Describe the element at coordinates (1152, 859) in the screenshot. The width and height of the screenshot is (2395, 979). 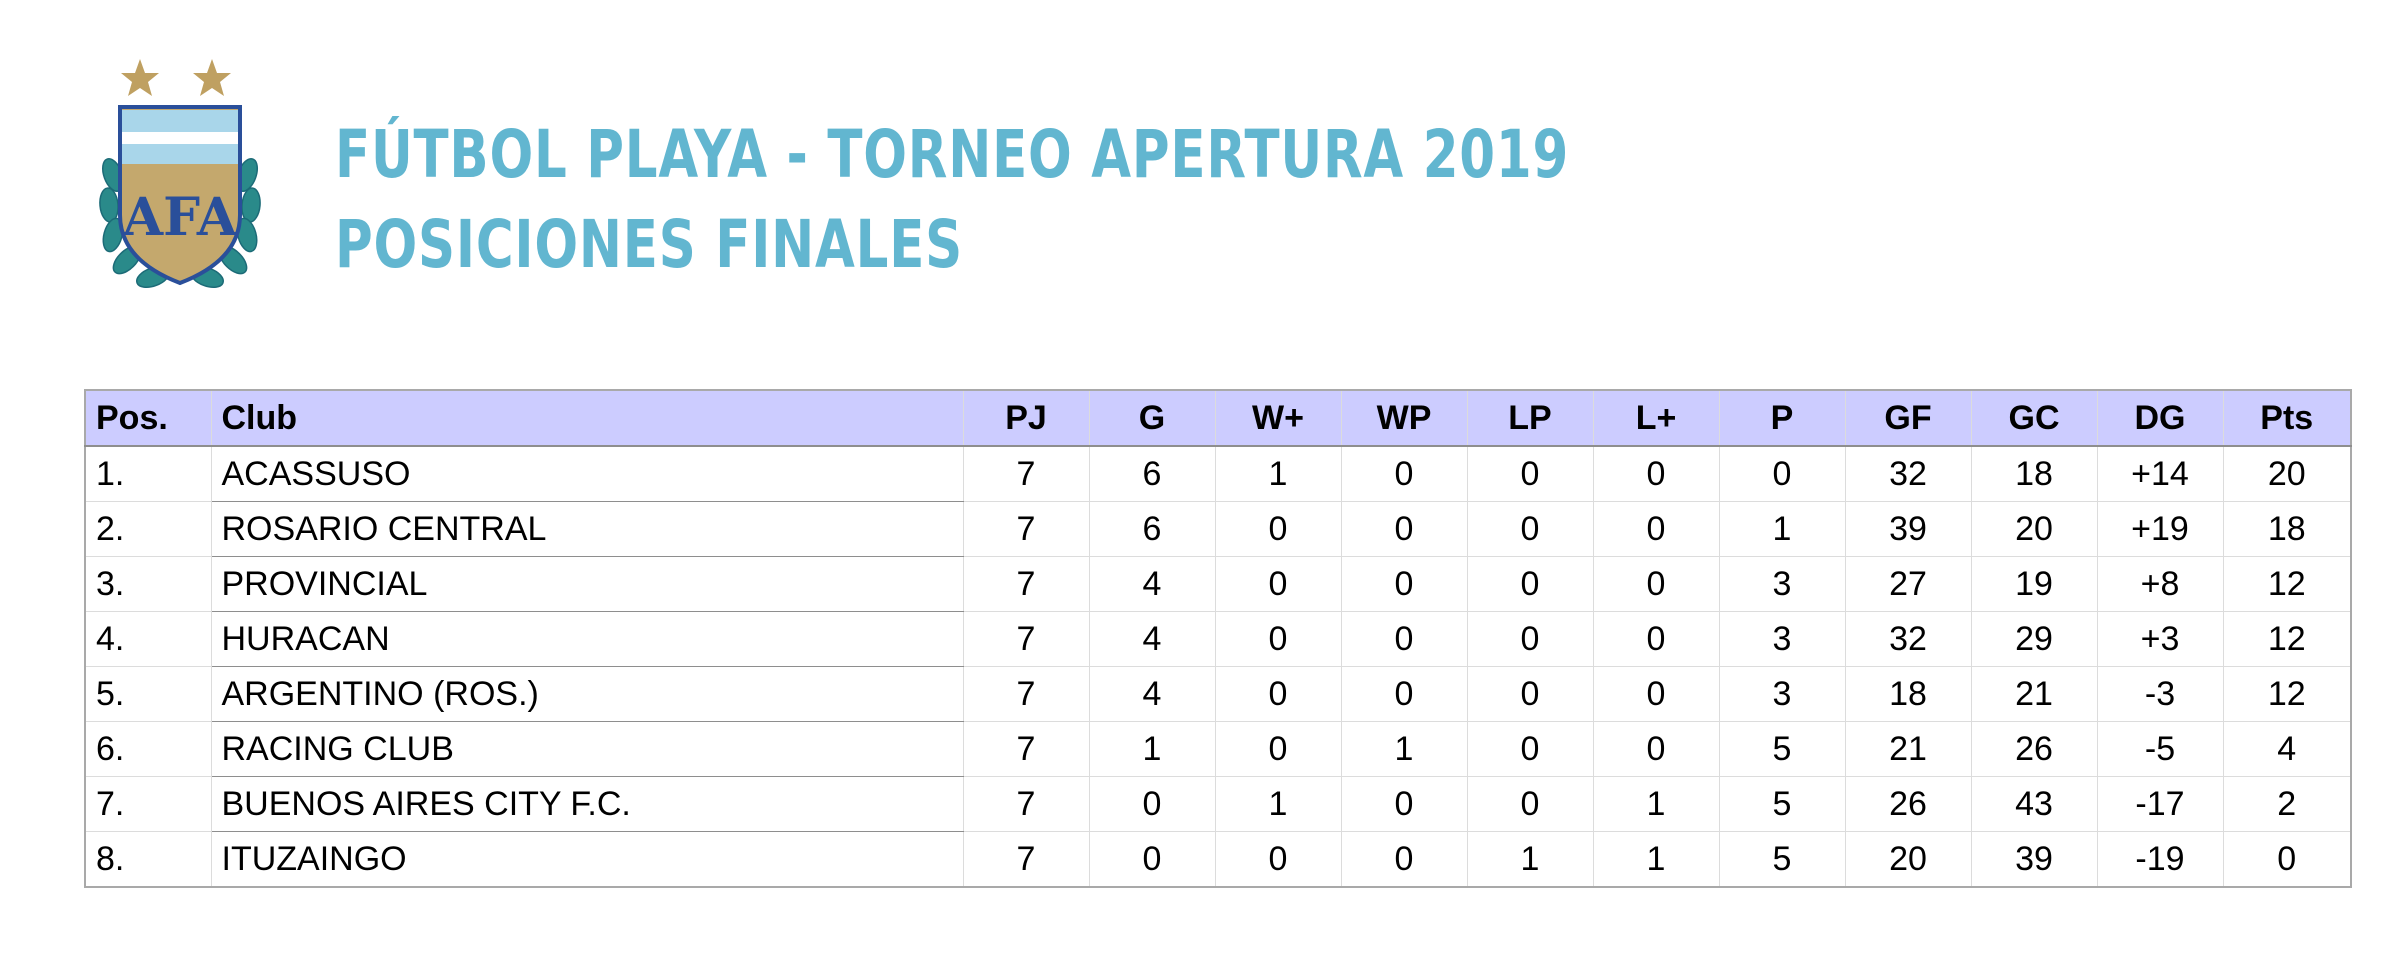
I see `cell-g: 0` at that location.